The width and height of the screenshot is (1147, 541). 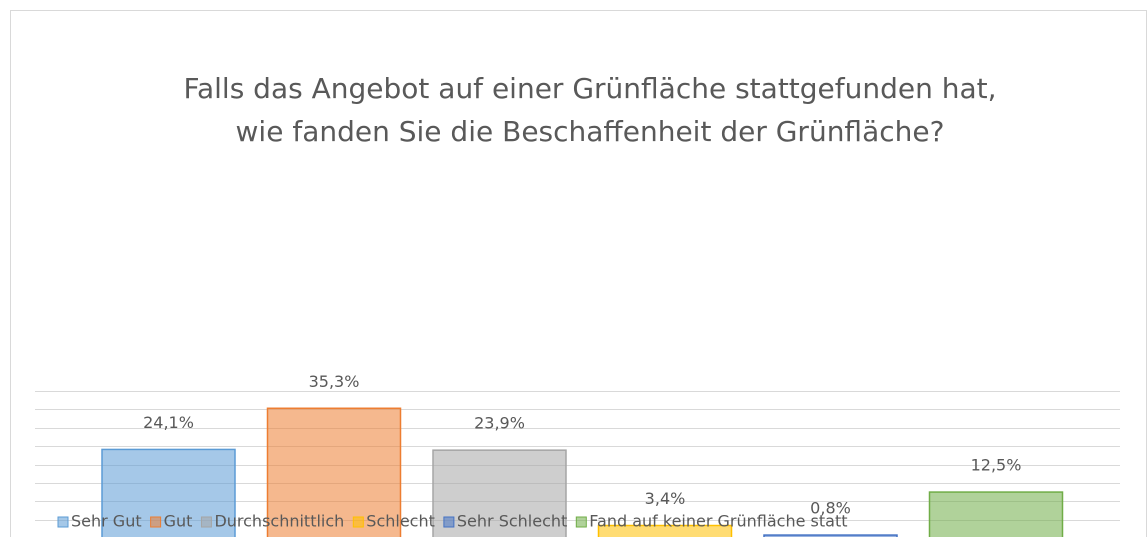 I want to click on legend-label: Gut, so click(x=178, y=521).